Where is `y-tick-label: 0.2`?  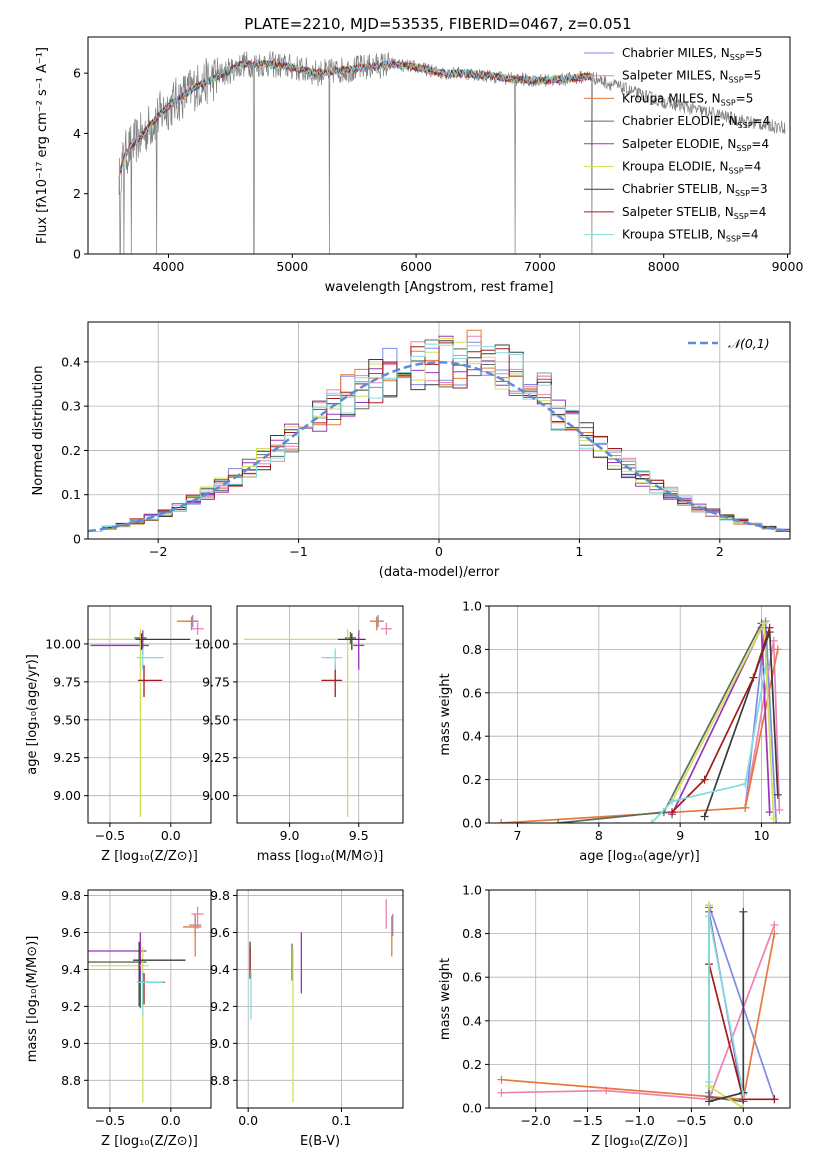
y-tick-label: 0.2 is located at coordinates (71, 450).